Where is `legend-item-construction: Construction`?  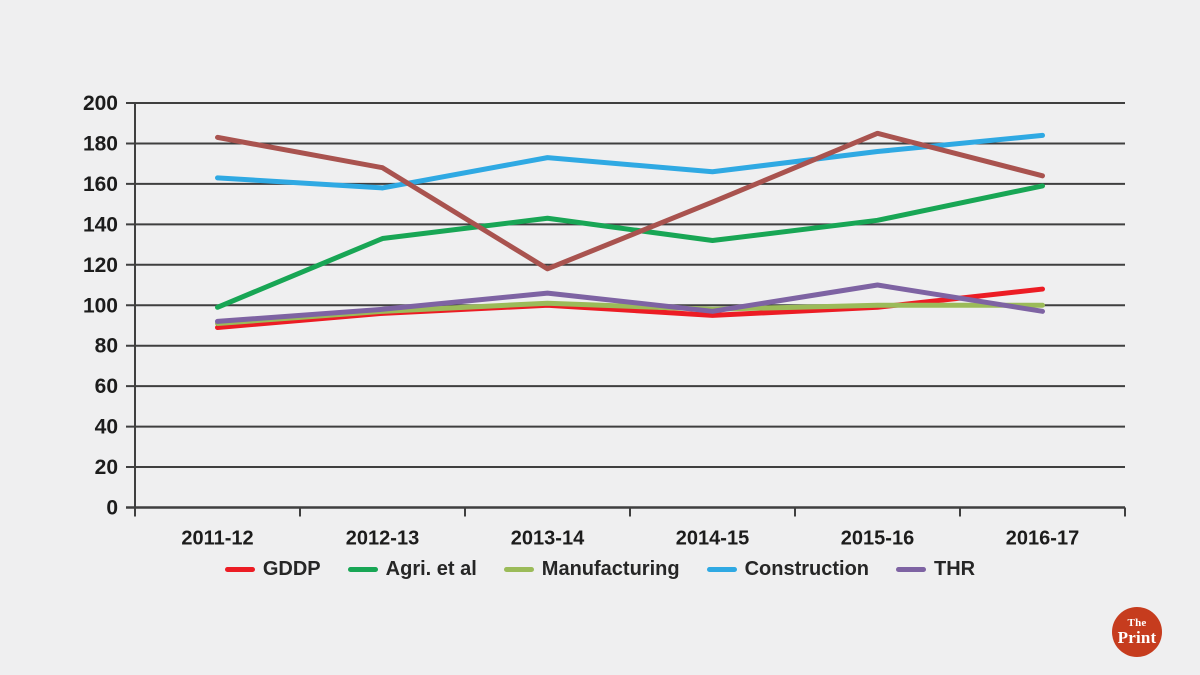
legend-item-construction: Construction is located at coordinates (788, 569).